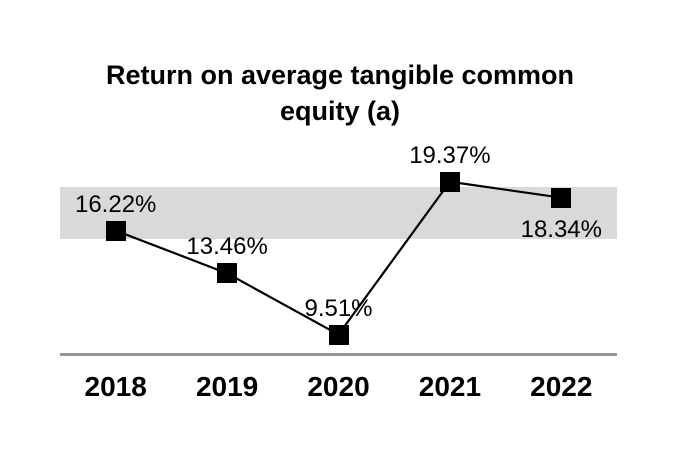 This screenshot has height=466, width=680. What do you see at coordinates (227, 386) in the screenshot?
I see `x-tick-label-2019: 2019` at bounding box center [227, 386].